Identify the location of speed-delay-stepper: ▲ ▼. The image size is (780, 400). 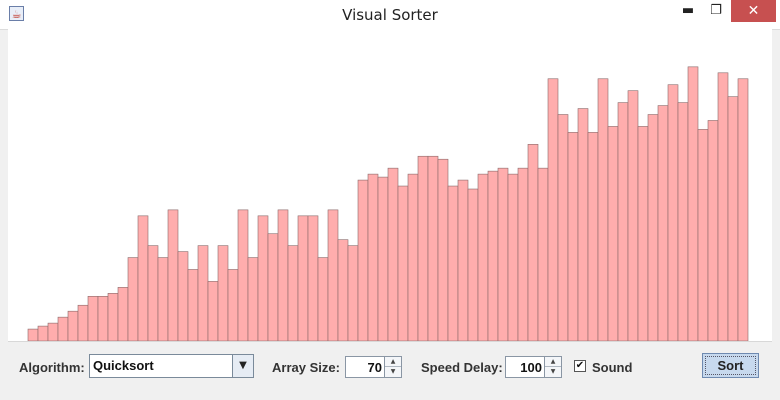
(552, 367).